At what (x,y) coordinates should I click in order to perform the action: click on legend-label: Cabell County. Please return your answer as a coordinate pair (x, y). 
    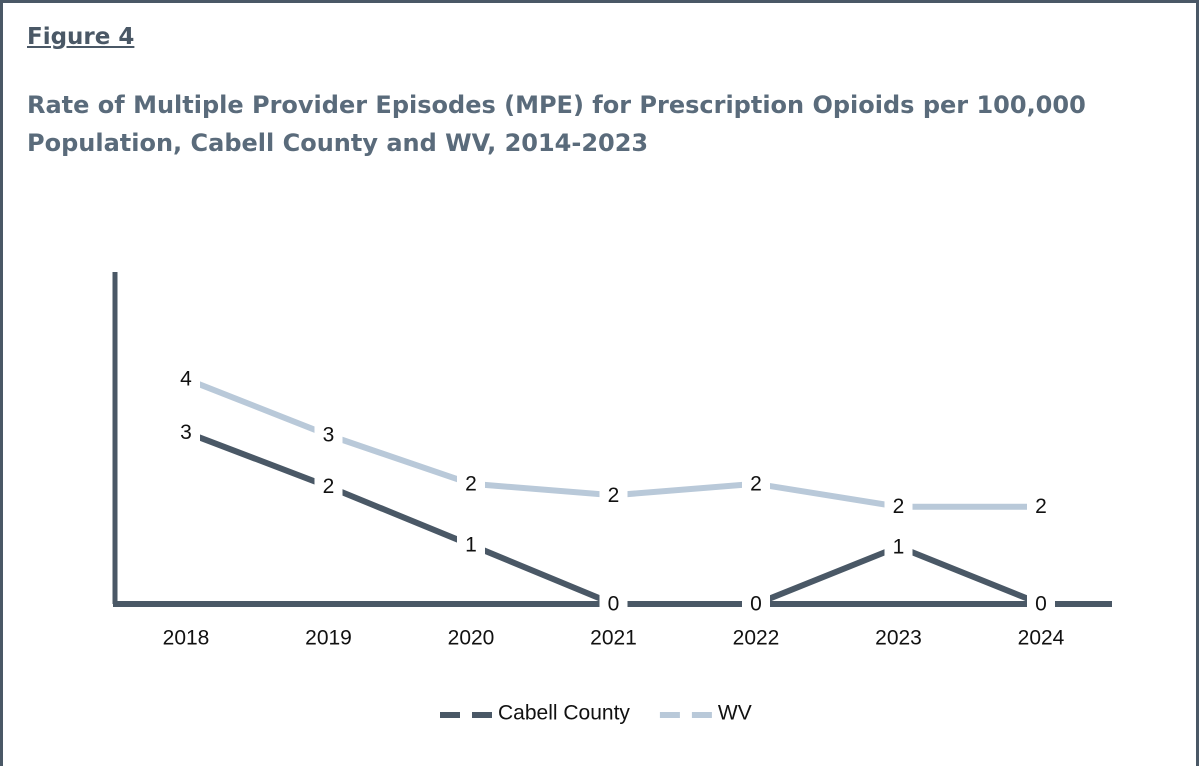
    Looking at the image, I should click on (564, 713).